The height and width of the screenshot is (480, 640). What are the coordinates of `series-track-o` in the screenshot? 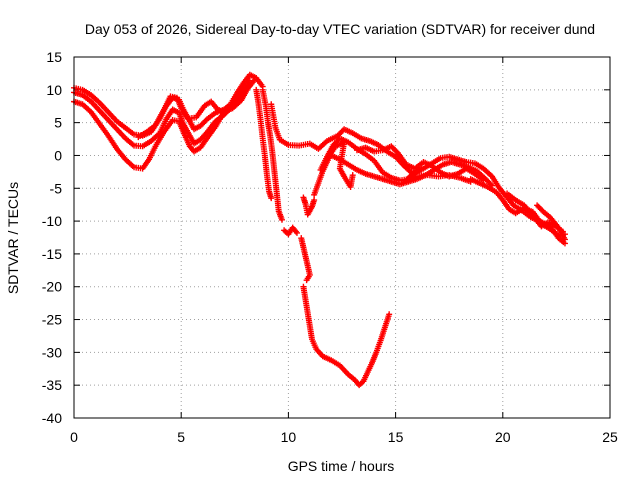 It's located at (290, 231).